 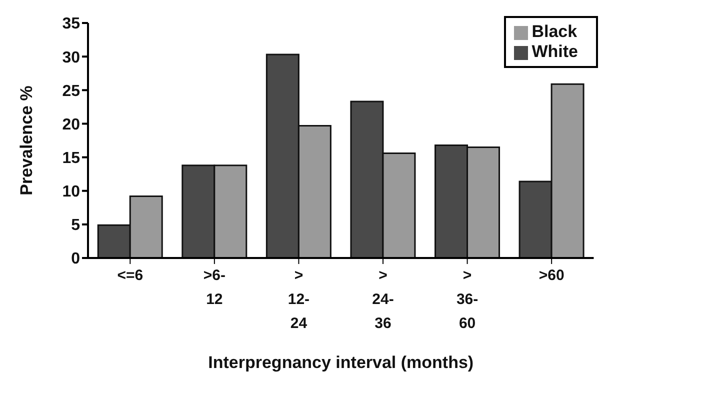 I want to click on y-tick-label: 0, so click(x=75, y=259).